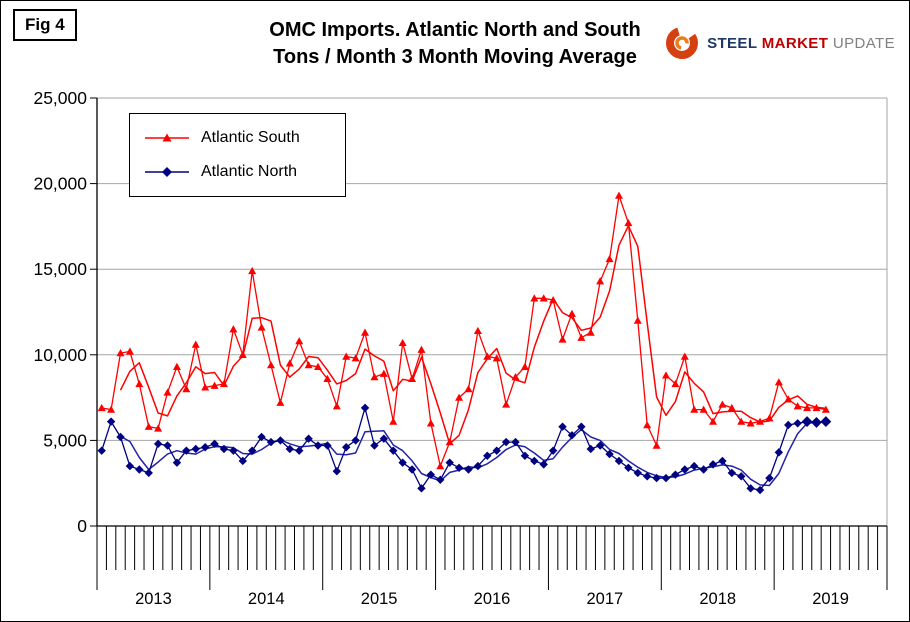 The image size is (910, 622). I want to click on atlantic-north-legend-sample, so click(167, 171).